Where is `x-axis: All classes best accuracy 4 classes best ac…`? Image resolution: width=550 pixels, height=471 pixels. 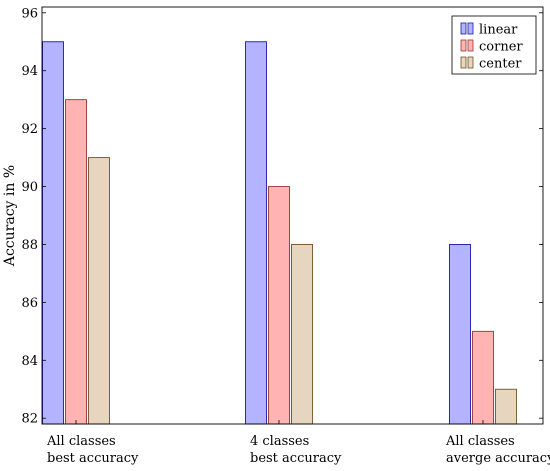 x-axis: All classes best accuracy 4 classes best ac… is located at coordinates (298, 443).